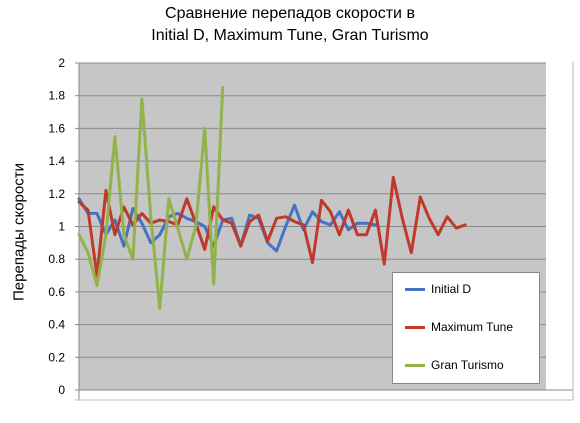  I want to click on y-tick-label: 0.4, so click(56, 325).